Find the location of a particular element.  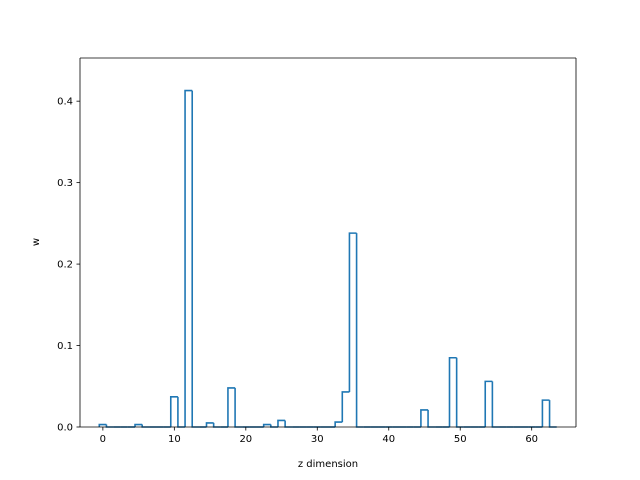

y-tick-label: 0.4 is located at coordinates (65, 102).